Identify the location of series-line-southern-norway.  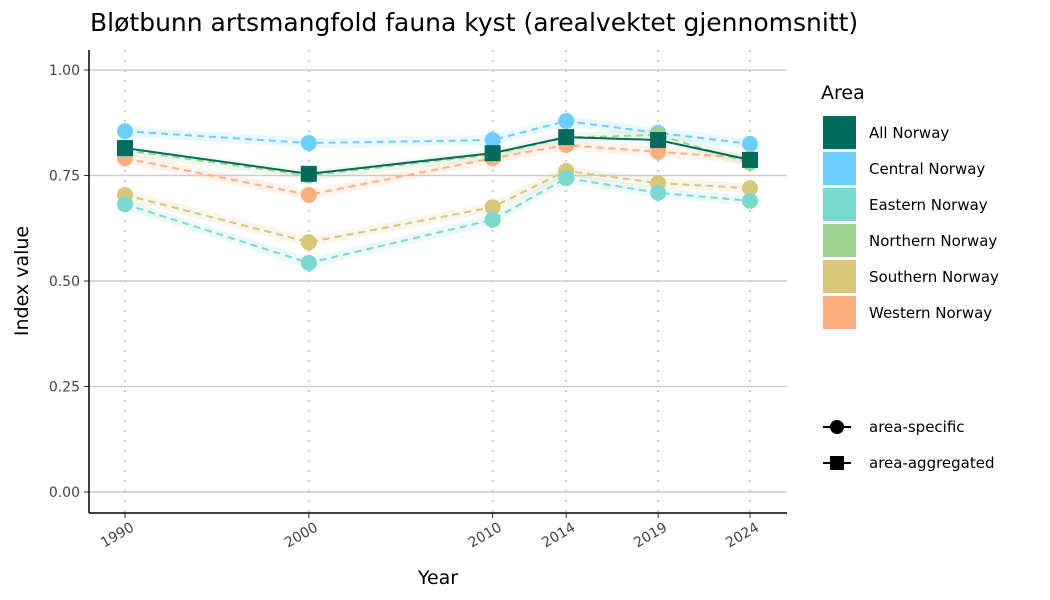
(437, 206).